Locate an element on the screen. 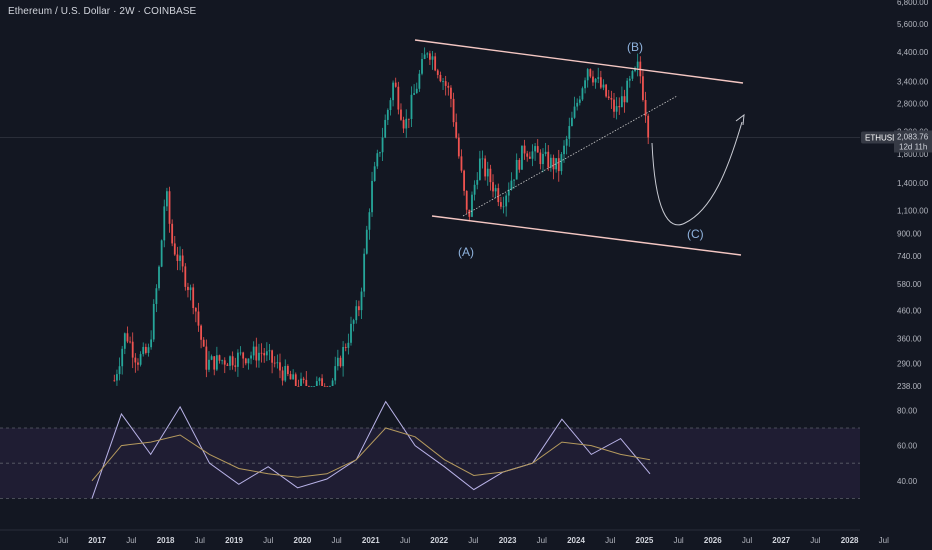 This screenshot has height=550, width=932. wave-label-a: (A) is located at coordinates (466, 252).